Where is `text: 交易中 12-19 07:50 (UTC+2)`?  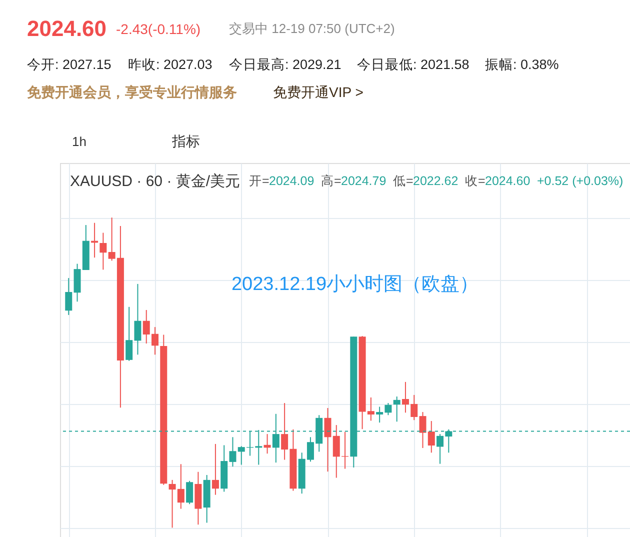 text: 交易中 12-19 07:50 (UTC+2) is located at coordinates (312, 28).